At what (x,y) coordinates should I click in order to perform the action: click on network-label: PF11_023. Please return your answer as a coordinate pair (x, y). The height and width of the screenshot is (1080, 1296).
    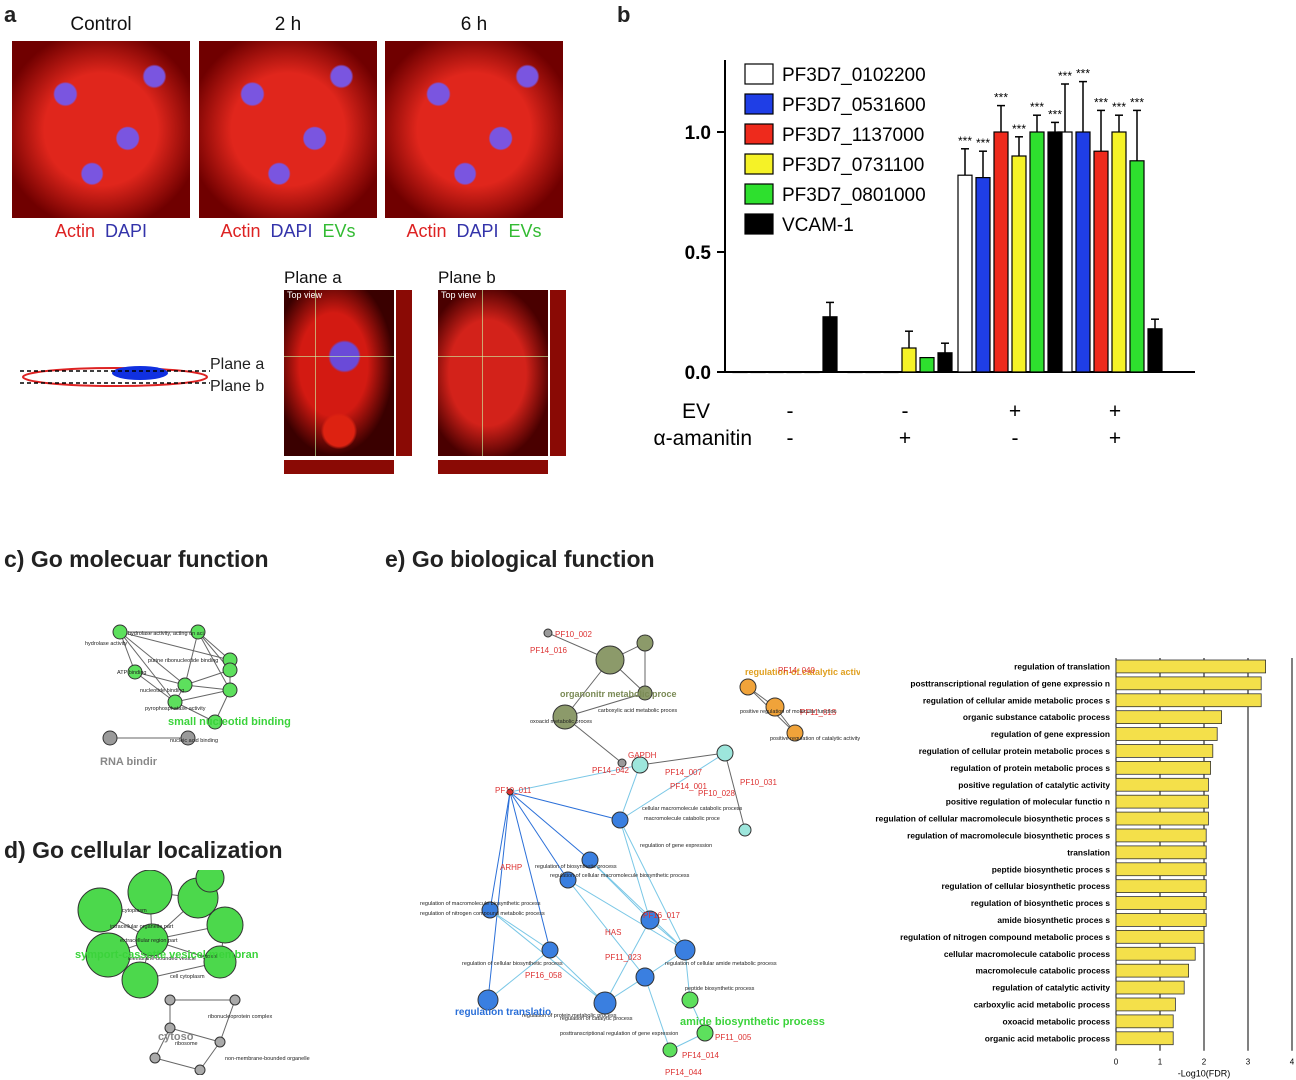
    Looking at the image, I should click on (623, 957).